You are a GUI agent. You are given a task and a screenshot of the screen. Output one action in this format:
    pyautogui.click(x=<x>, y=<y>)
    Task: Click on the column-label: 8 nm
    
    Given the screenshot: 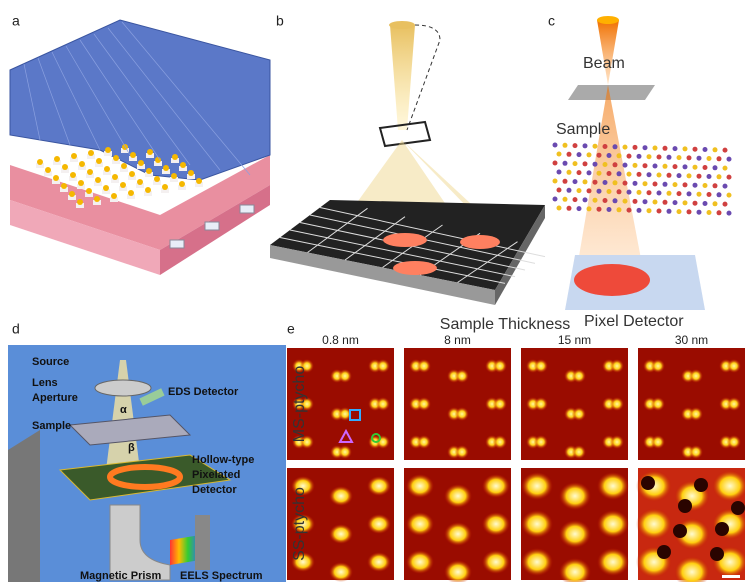 What is the action you would take?
    pyautogui.click(x=457, y=340)
    